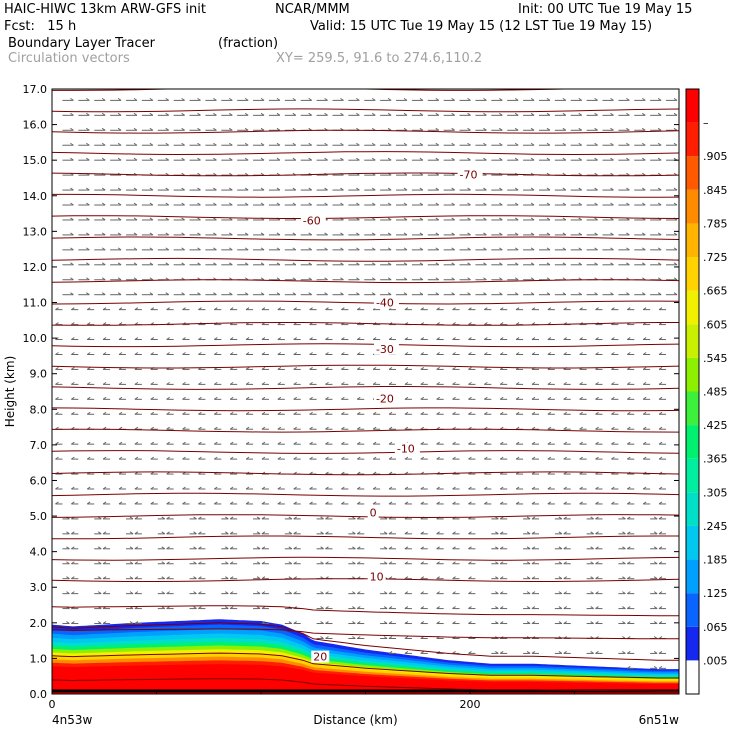 The image size is (740, 740). What do you see at coordinates (312, 221) in the screenshot?
I see `contour-label: -60` at bounding box center [312, 221].